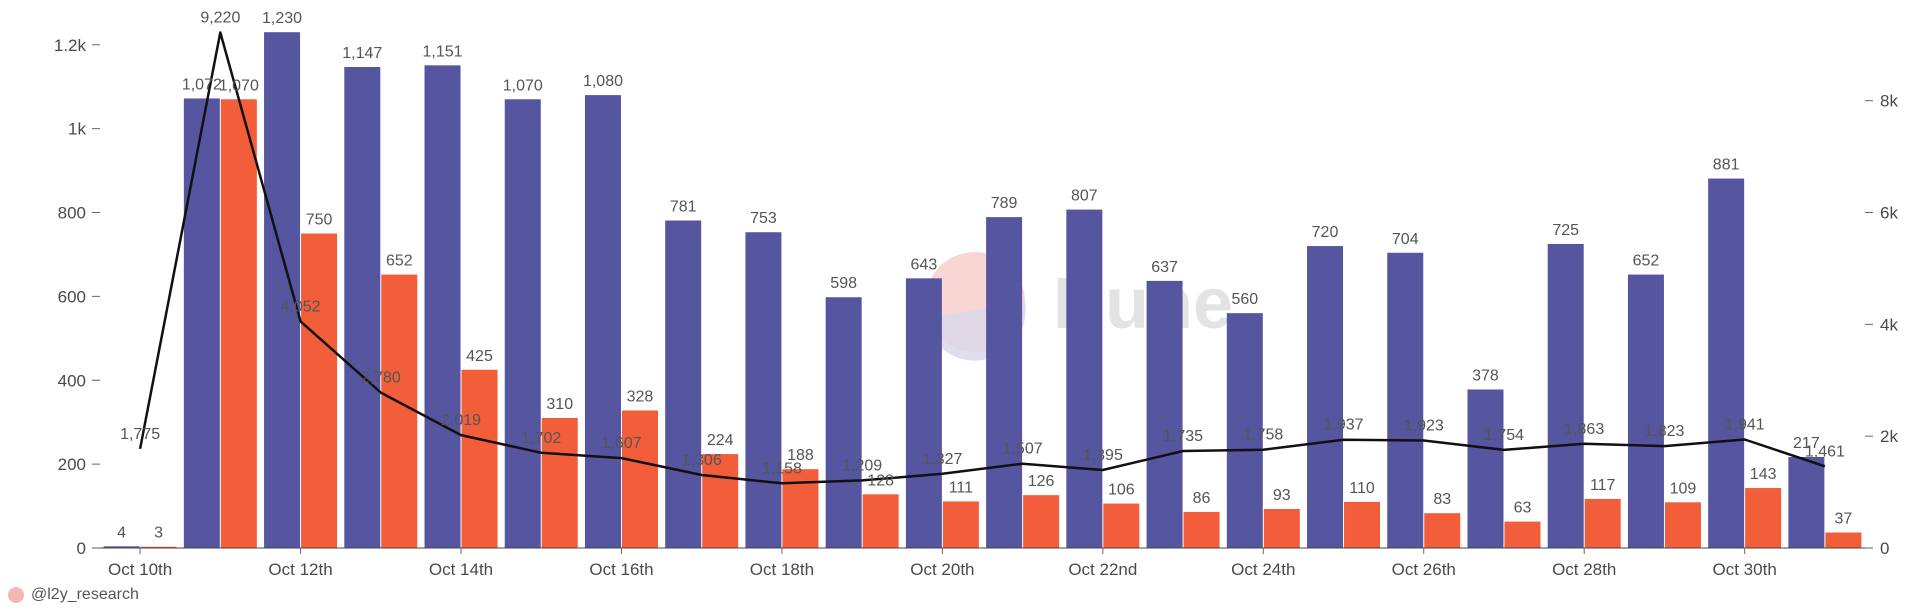  What do you see at coordinates (621, 569) in the screenshot?
I see `x-tick-label: Oct 16th` at bounding box center [621, 569].